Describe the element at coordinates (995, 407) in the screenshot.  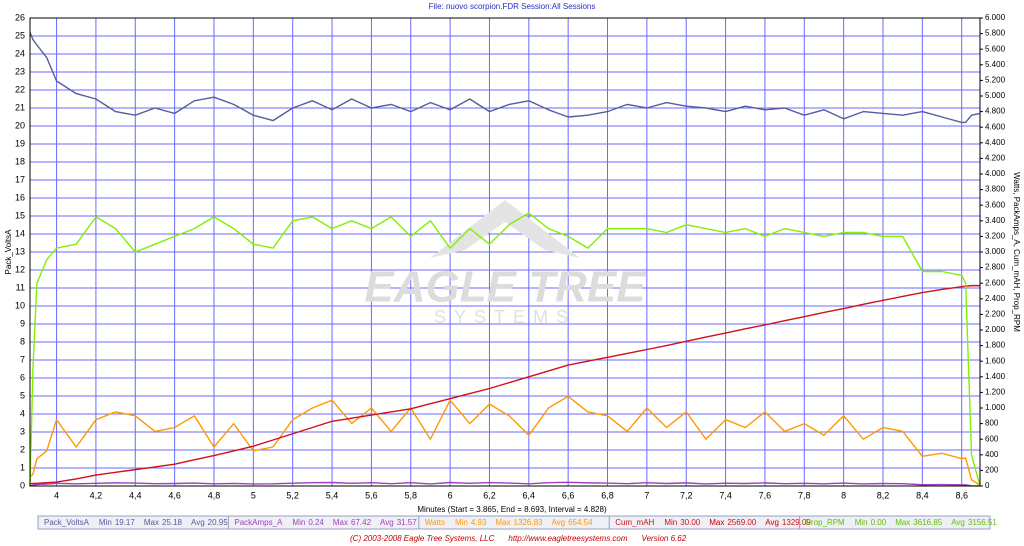
I see `y2-tick-label: 1.000` at that location.